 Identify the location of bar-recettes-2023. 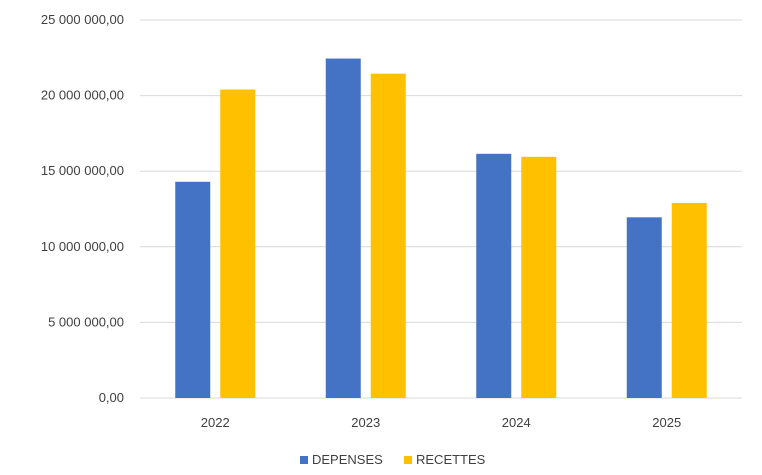
(388, 236).